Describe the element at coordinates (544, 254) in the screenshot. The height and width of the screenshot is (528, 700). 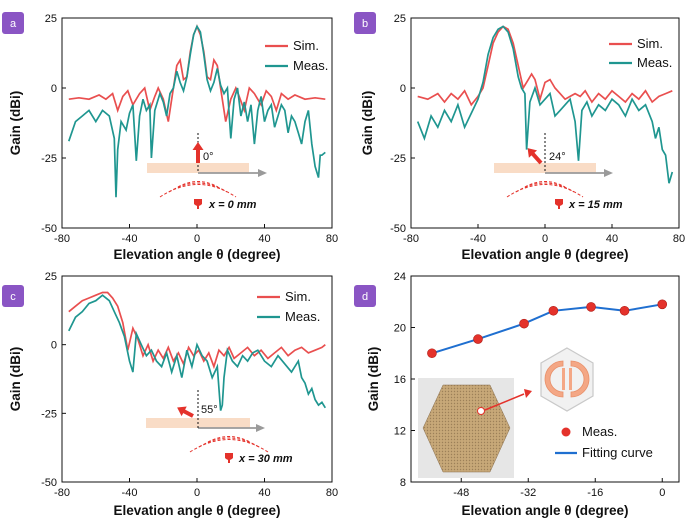
I see `panel-b-xlabel: Elevation angle θ (degree)` at that location.